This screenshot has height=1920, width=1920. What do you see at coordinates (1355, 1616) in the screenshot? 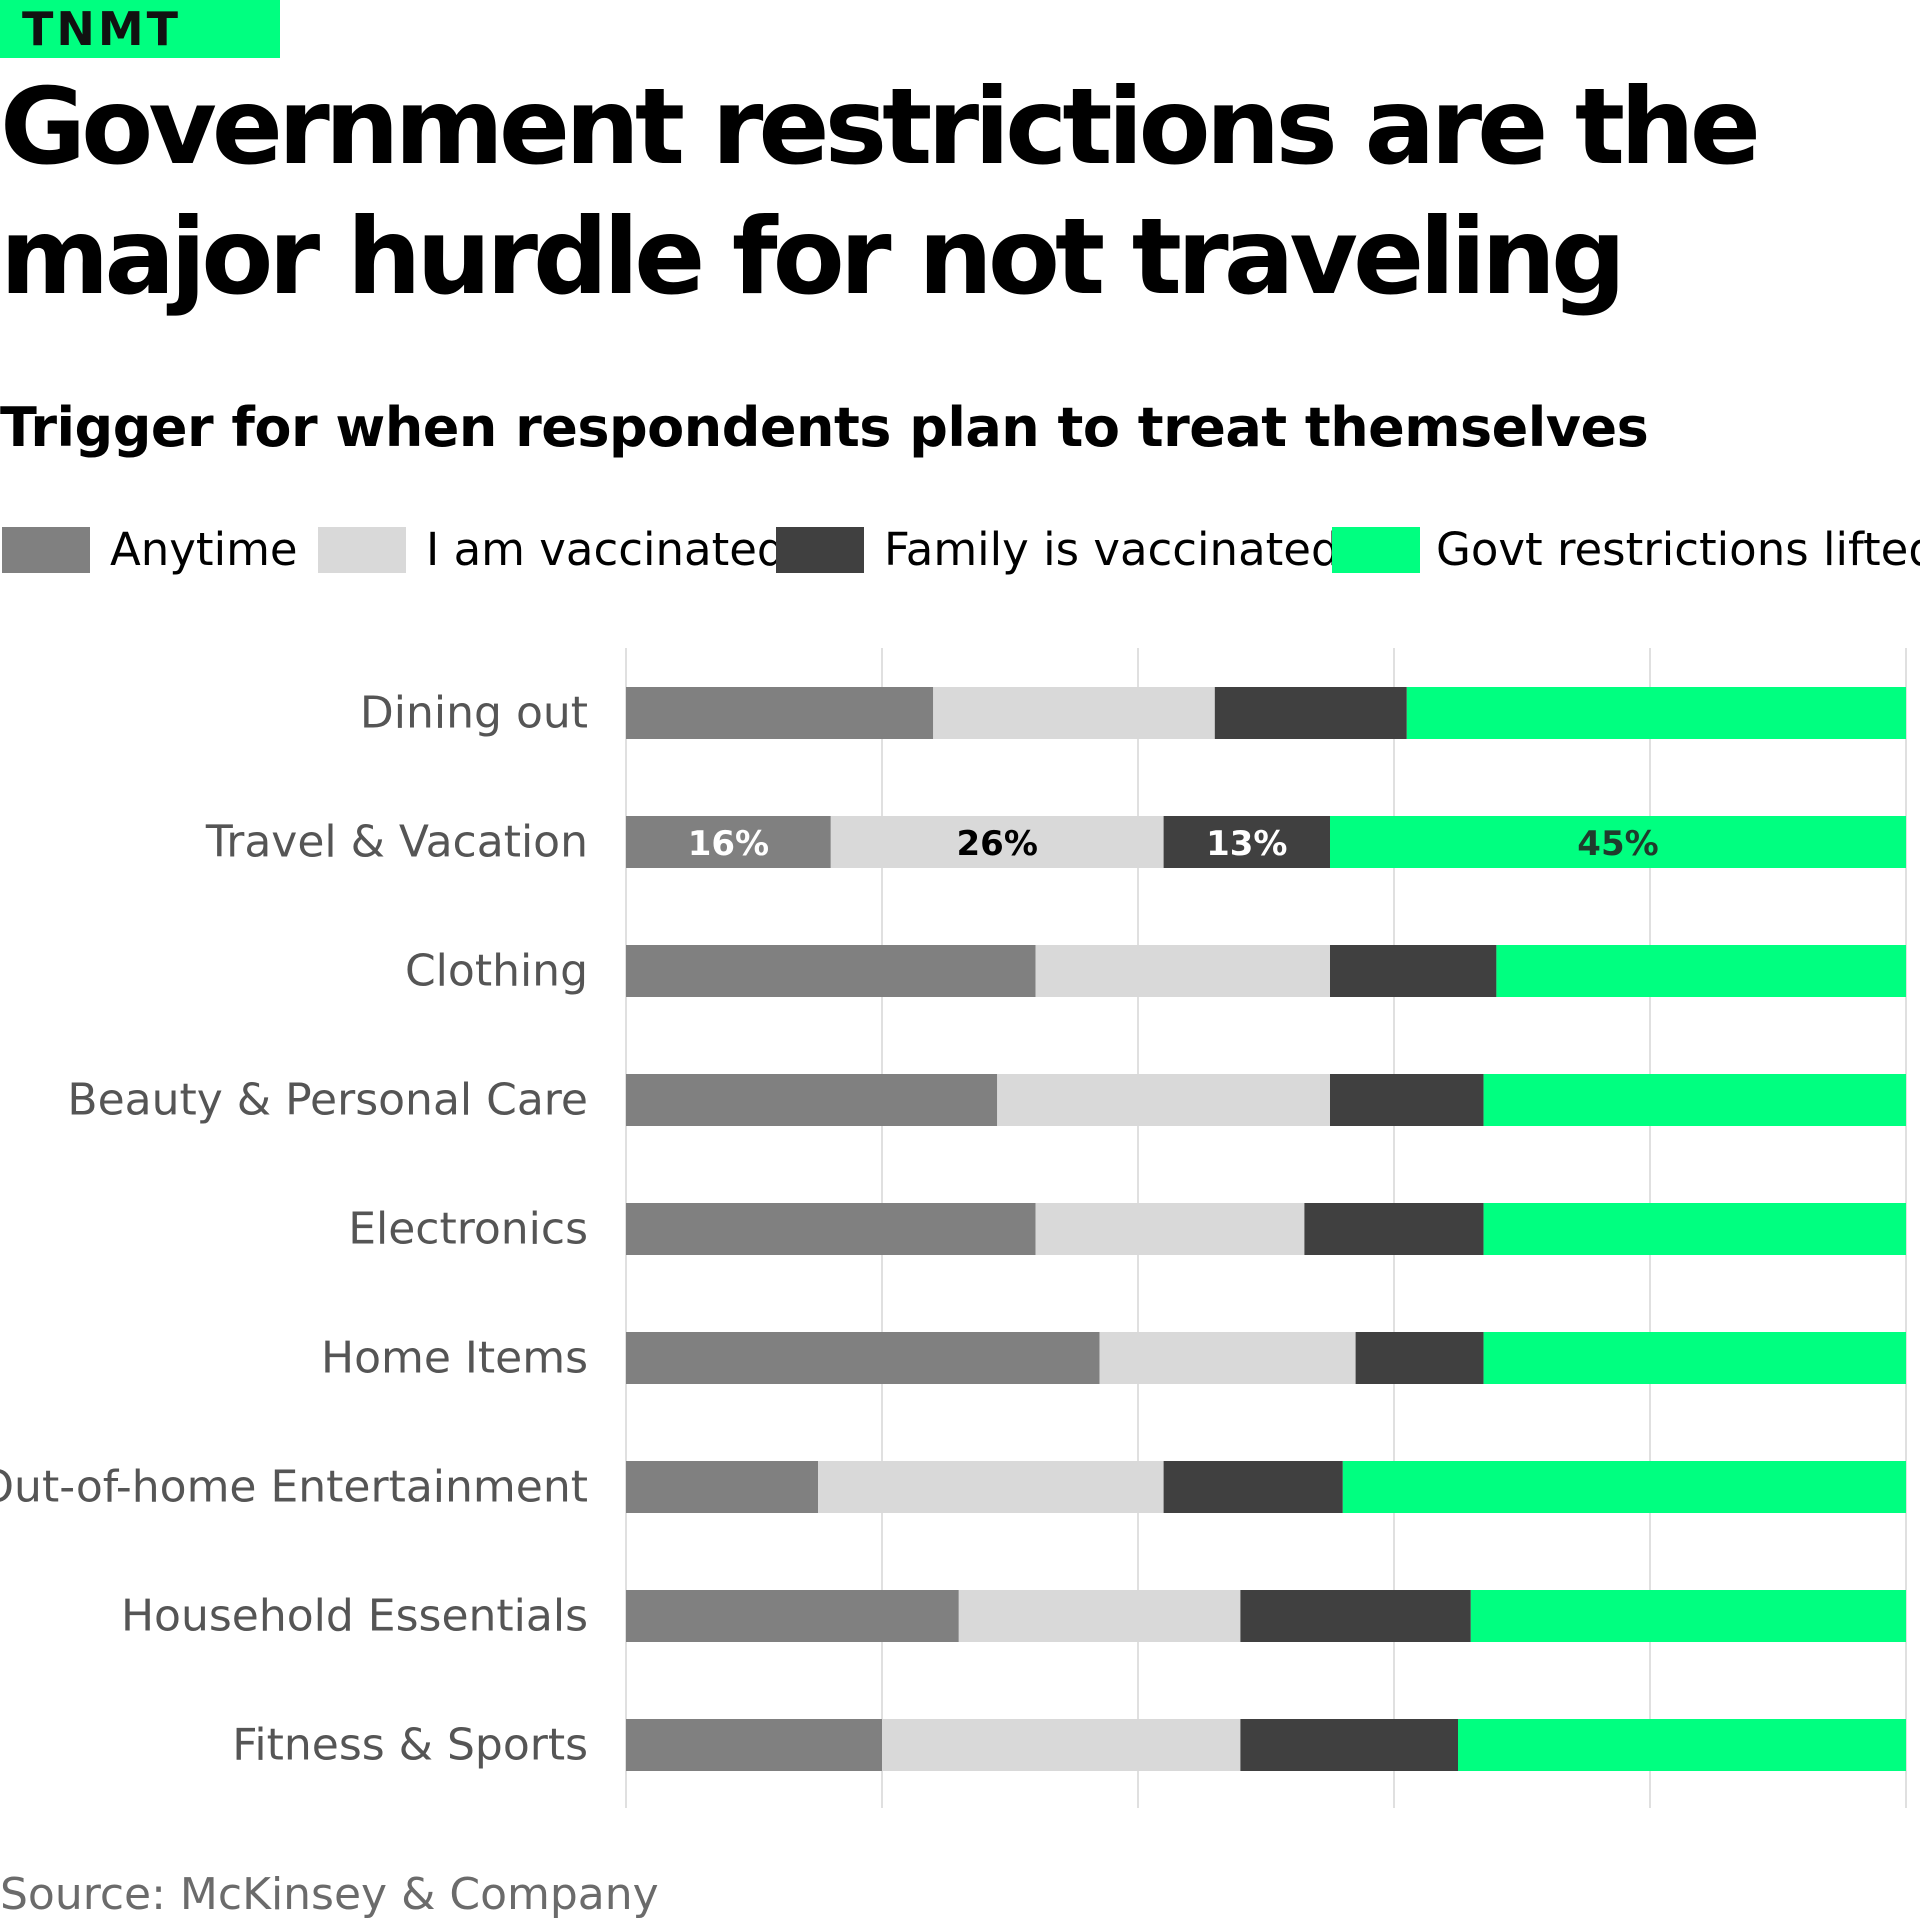
I see `bar-household-essentials-family-is-vaccinated` at bounding box center [1355, 1616].